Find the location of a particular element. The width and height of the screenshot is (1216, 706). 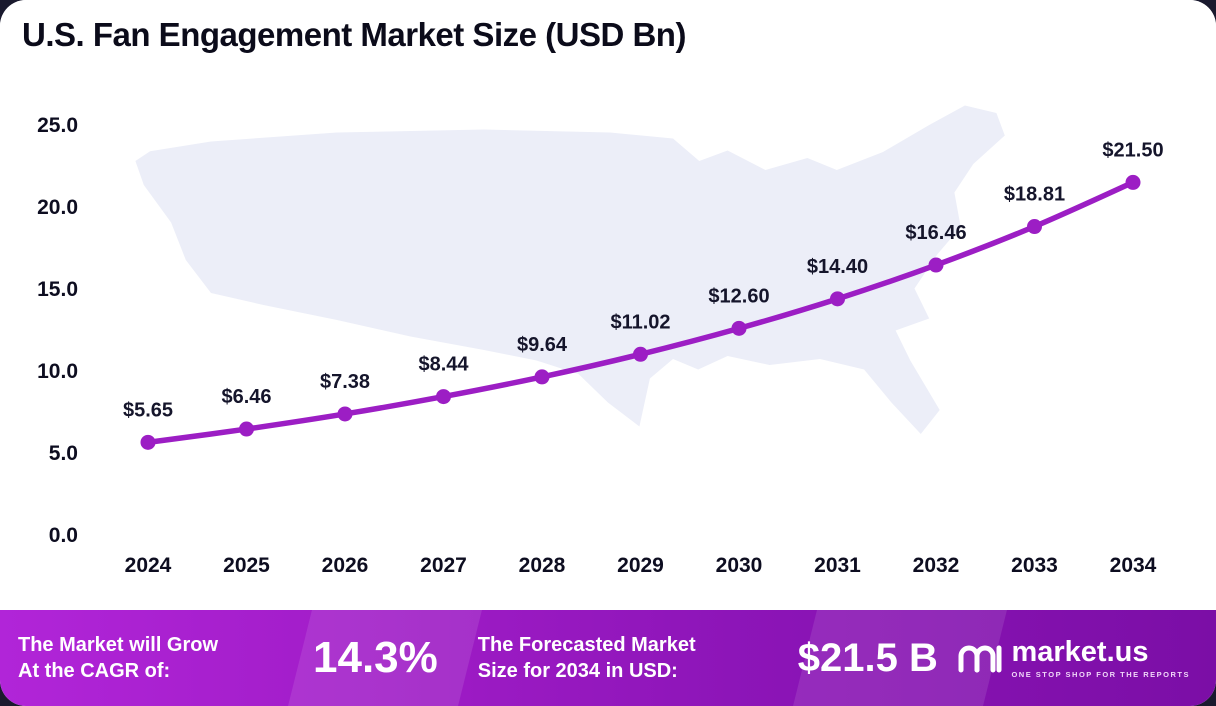

x-axis-tick-label: 2027 is located at coordinates (443, 565).